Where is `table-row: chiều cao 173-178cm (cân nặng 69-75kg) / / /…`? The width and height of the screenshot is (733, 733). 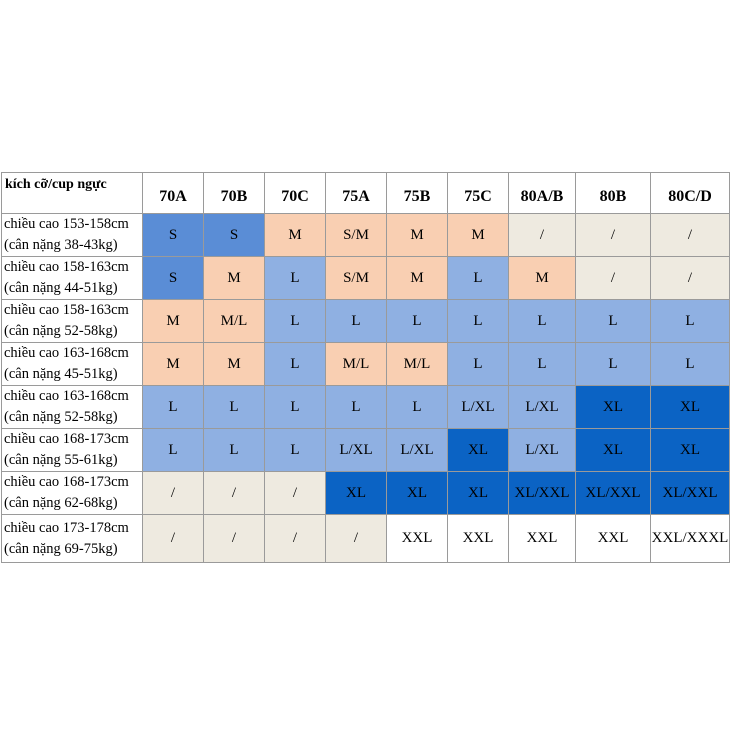 table-row: chiều cao 173-178cm (cân nặng 69-75kg) / / /… is located at coordinates (365, 538).